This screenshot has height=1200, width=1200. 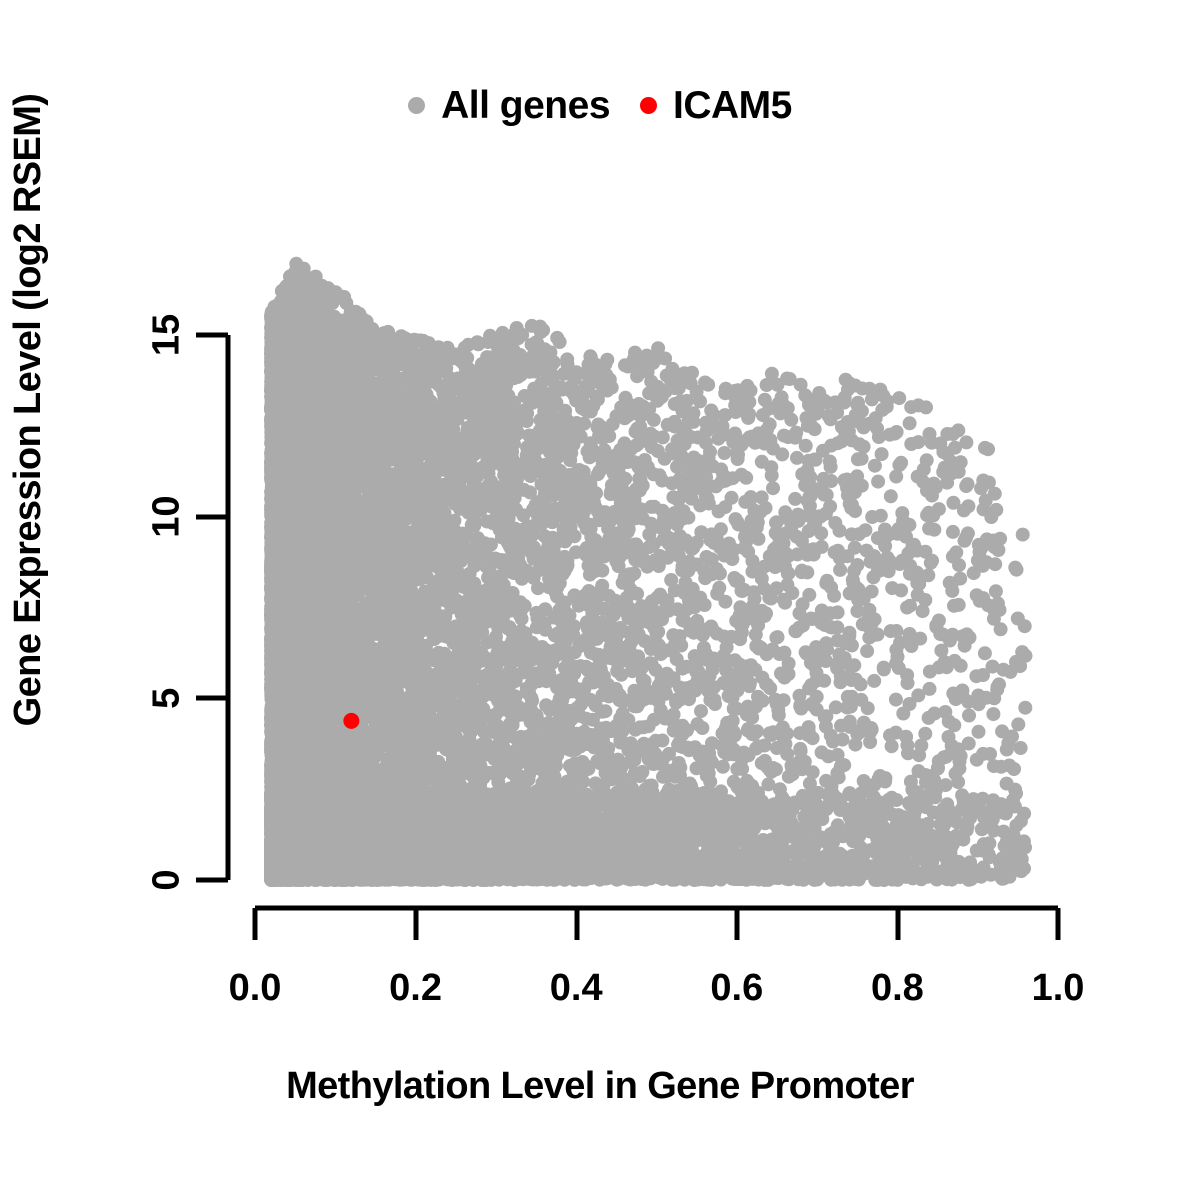 I want to click on legend-label-all-genes: All genes, so click(x=526, y=105).